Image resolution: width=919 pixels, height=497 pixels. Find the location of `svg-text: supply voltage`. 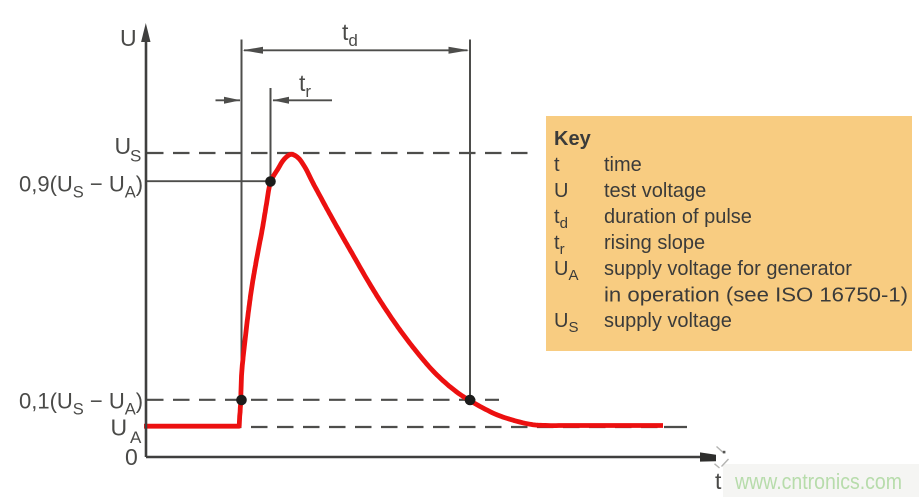

svg-text: supply voltage is located at coordinates (668, 321).